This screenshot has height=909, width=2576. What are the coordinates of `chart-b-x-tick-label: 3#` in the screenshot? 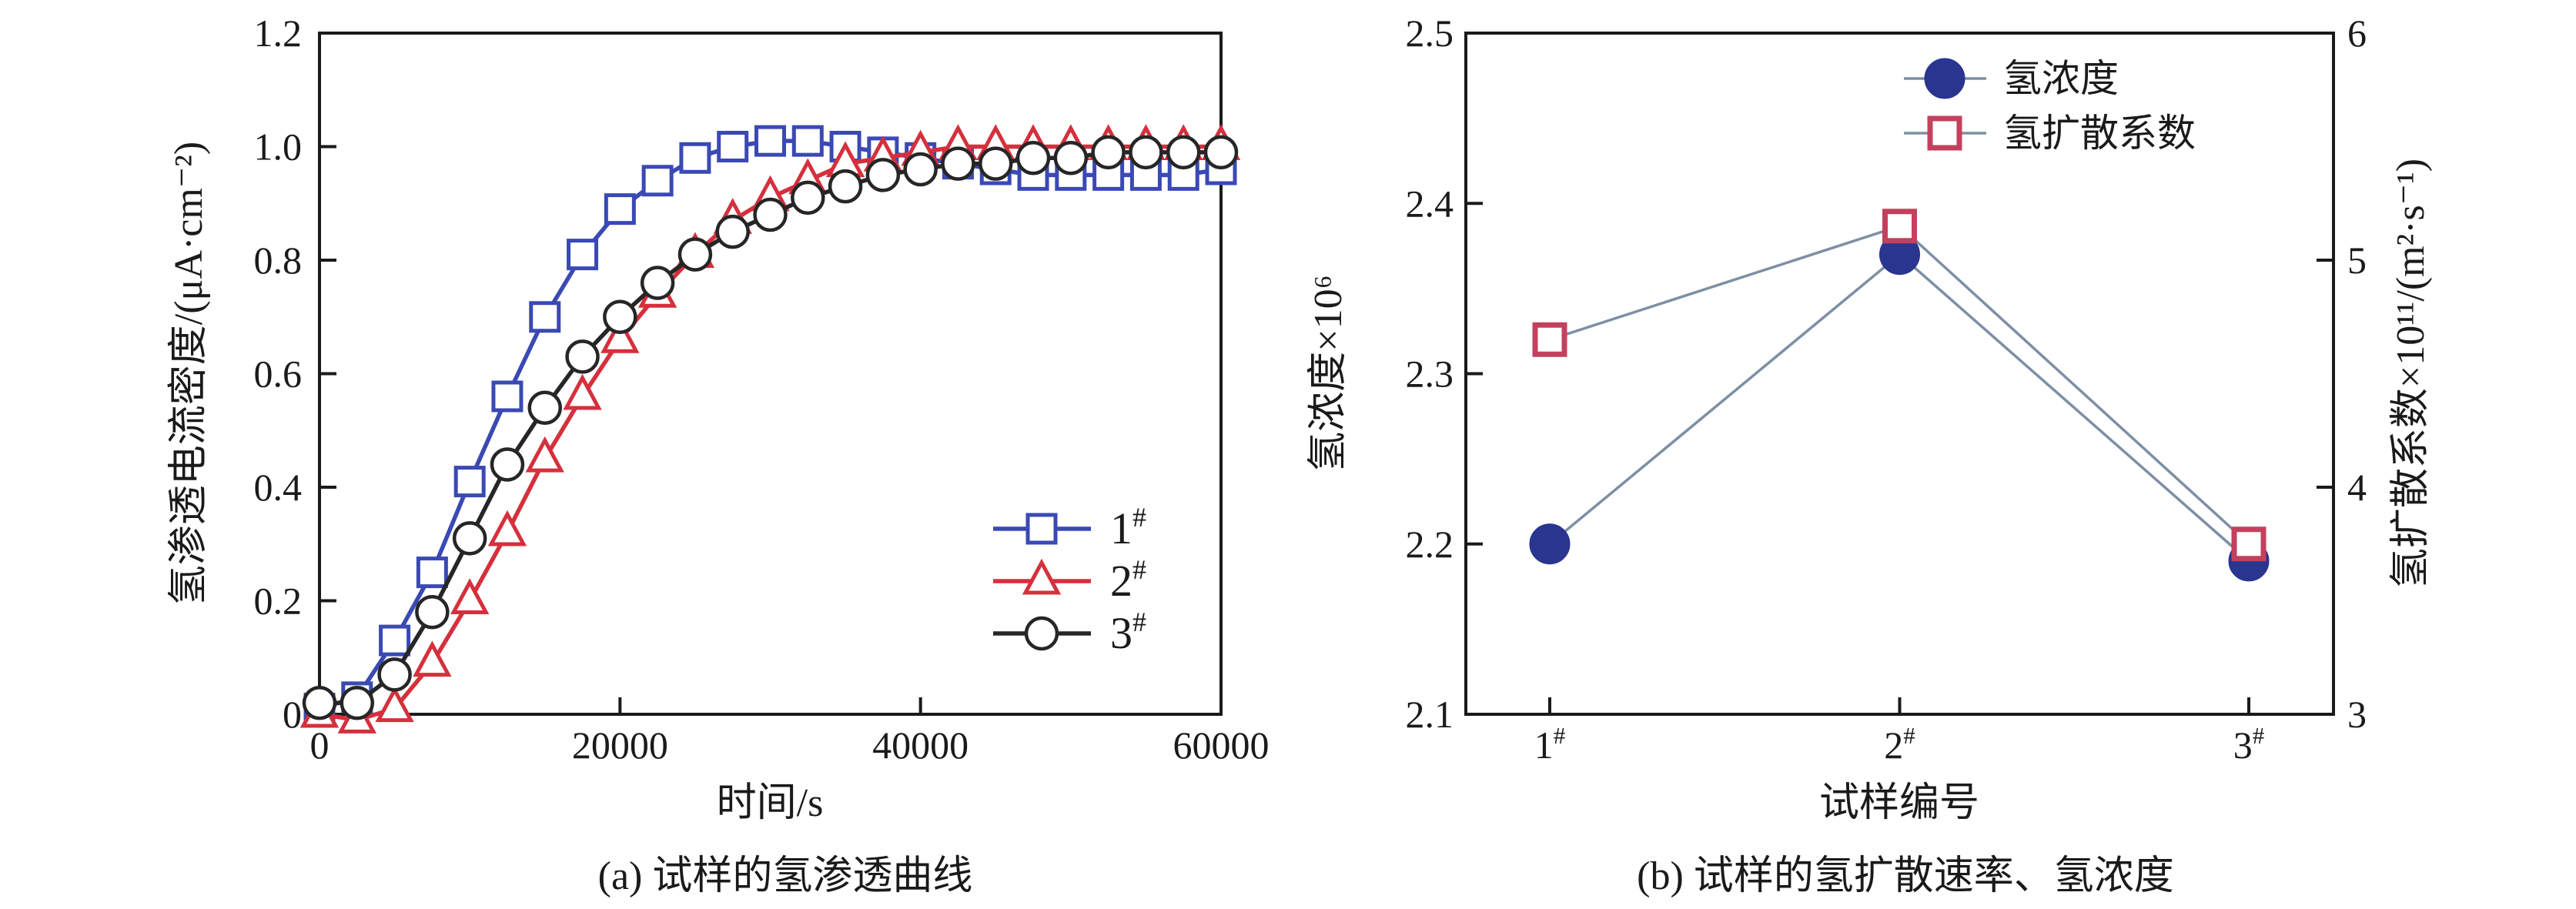 It's located at (2249, 744).